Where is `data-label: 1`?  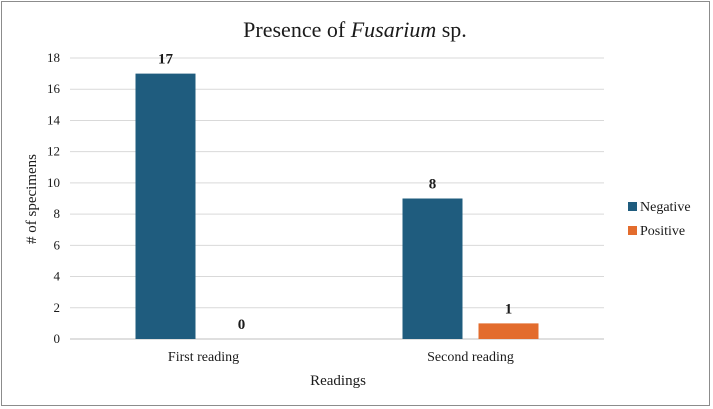 data-label: 1 is located at coordinates (509, 309).